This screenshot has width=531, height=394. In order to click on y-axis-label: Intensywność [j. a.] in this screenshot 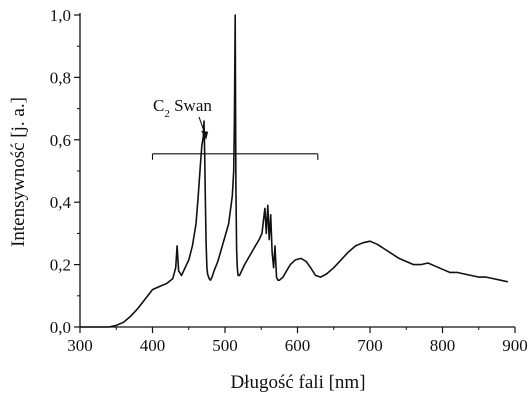, I will do `click(18, 172)`.